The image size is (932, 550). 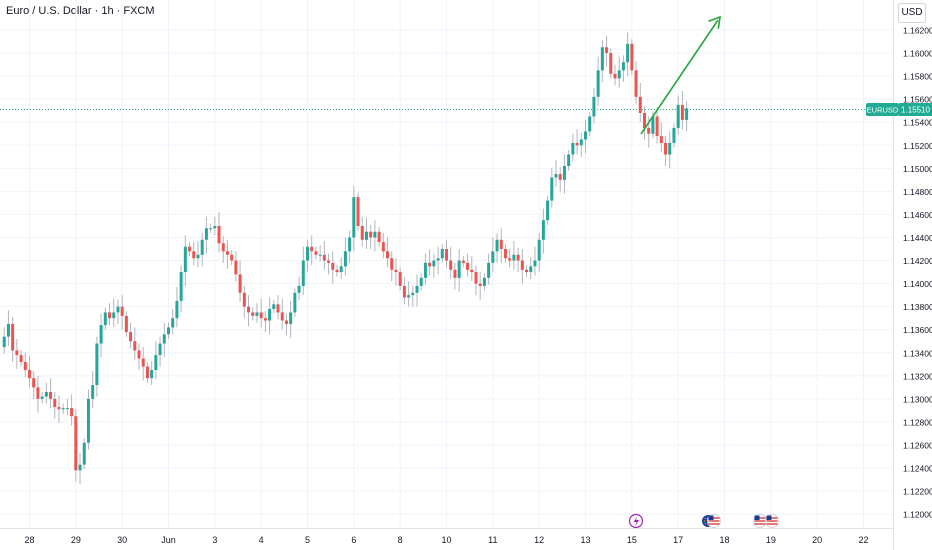 What do you see at coordinates (168, 540) in the screenshot?
I see `x-tick-label: Jun` at bounding box center [168, 540].